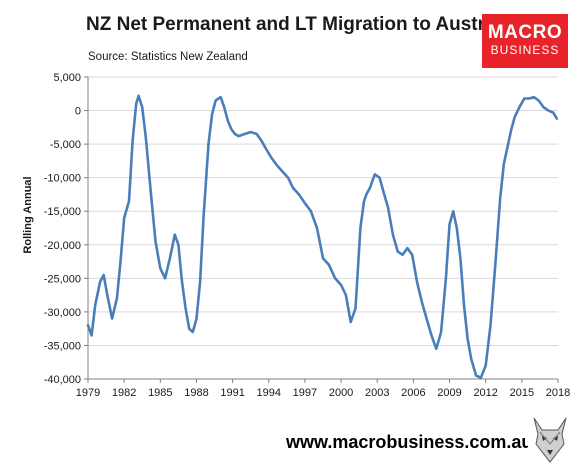 The height and width of the screenshot is (471, 588). I want to click on y-axis-label: Rolling Annual, so click(28, 214).